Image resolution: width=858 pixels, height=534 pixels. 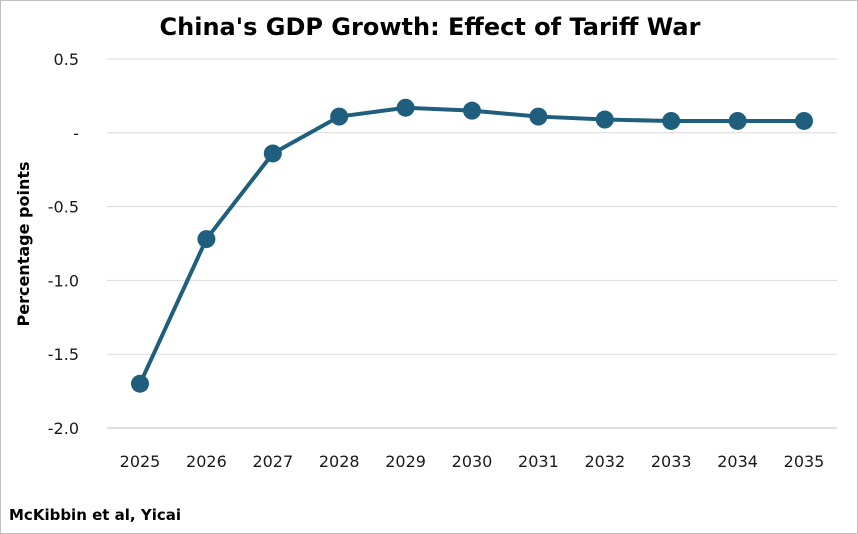 What do you see at coordinates (140, 461) in the screenshot?
I see `x-tick-label: 2025` at bounding box center [140, 461].